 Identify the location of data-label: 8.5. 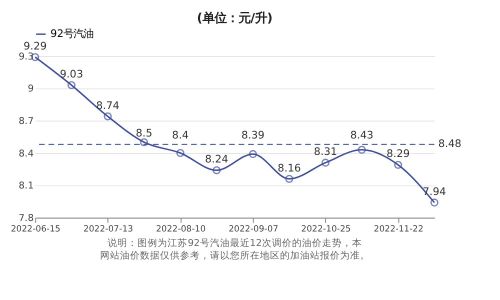
(144, 134).